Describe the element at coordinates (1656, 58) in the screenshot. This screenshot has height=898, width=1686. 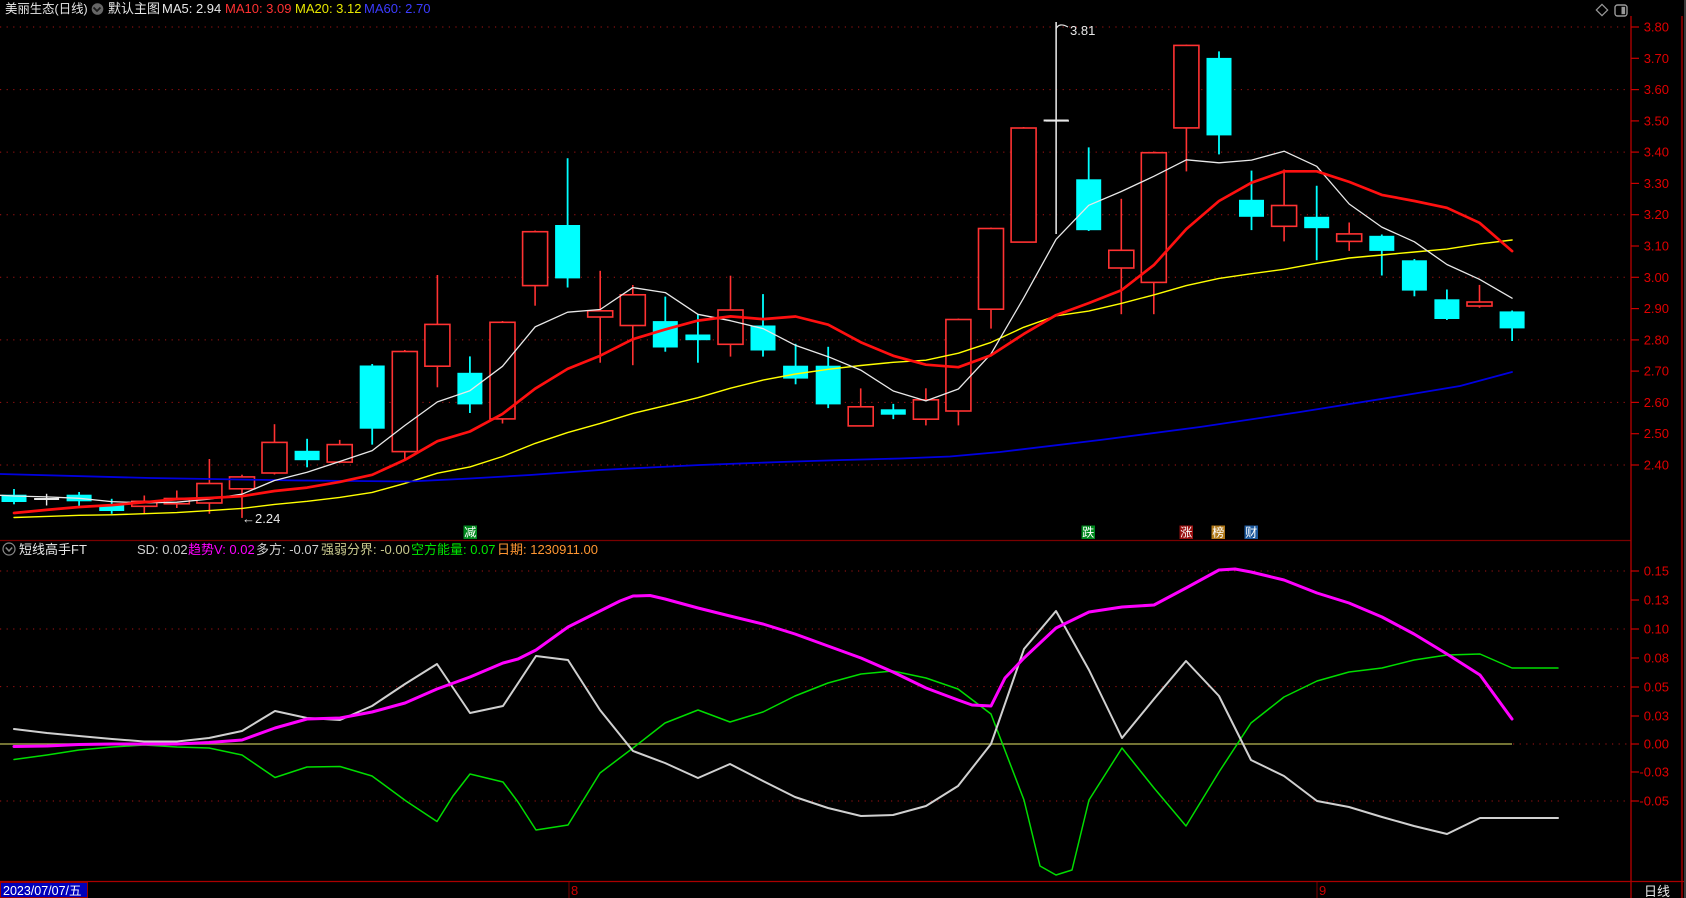
I see `svg-text: 3.70` at that location.